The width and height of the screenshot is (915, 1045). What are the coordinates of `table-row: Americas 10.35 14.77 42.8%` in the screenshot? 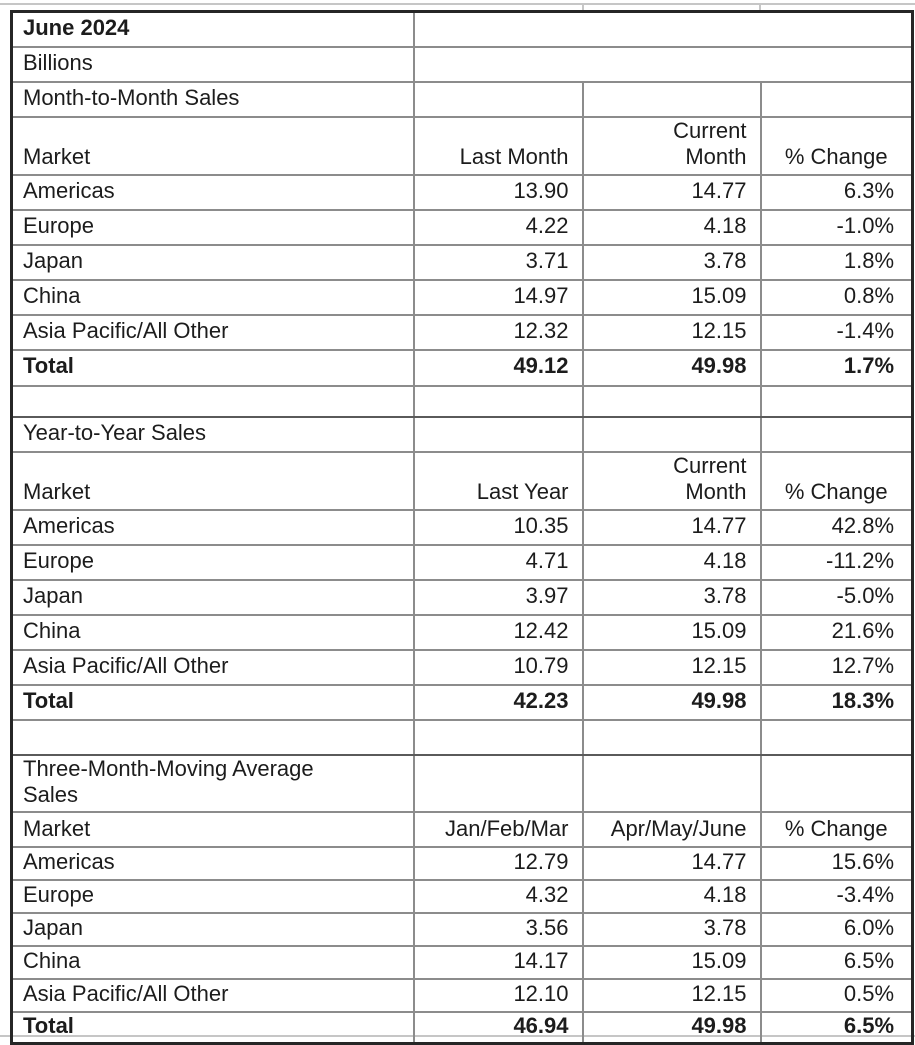 It's located at (462, 527).